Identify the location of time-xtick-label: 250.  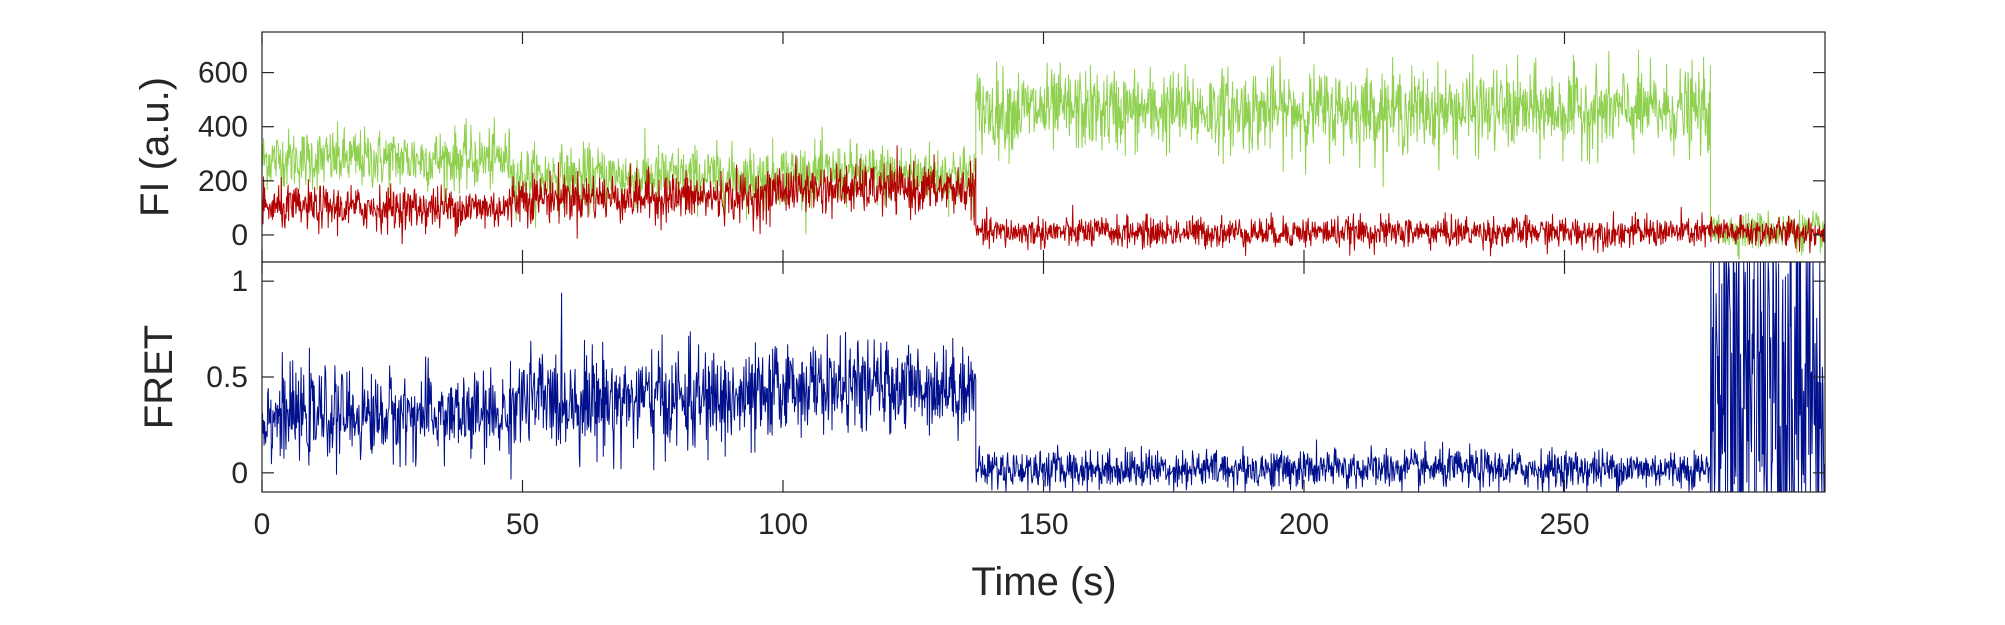
(1564, 524).